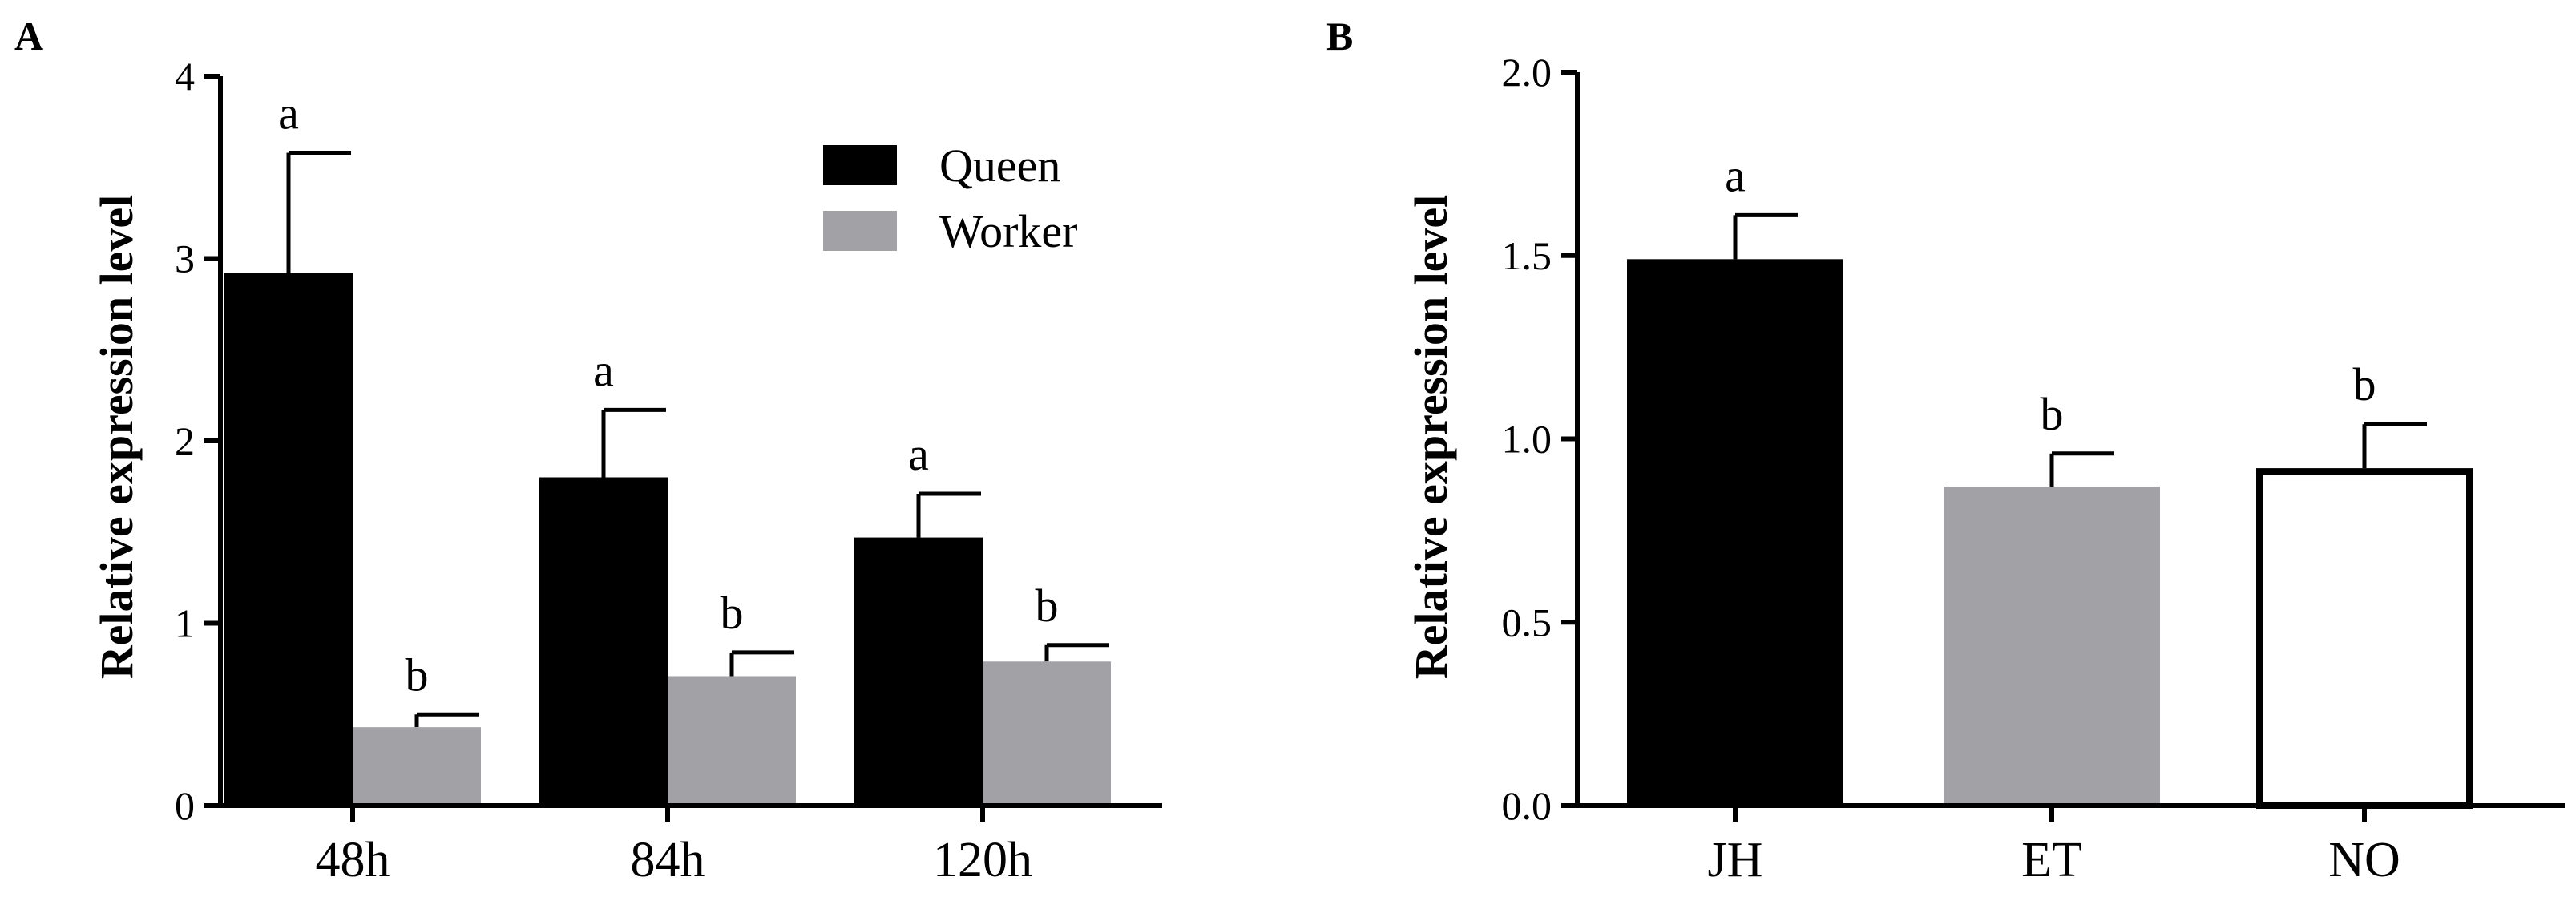 The height and width of the screenshot is (901, 2576). What do you see at coordinates (288, 539) in the screenshot?
I see `bar-queen-48h` at bounding box center [288, 539].